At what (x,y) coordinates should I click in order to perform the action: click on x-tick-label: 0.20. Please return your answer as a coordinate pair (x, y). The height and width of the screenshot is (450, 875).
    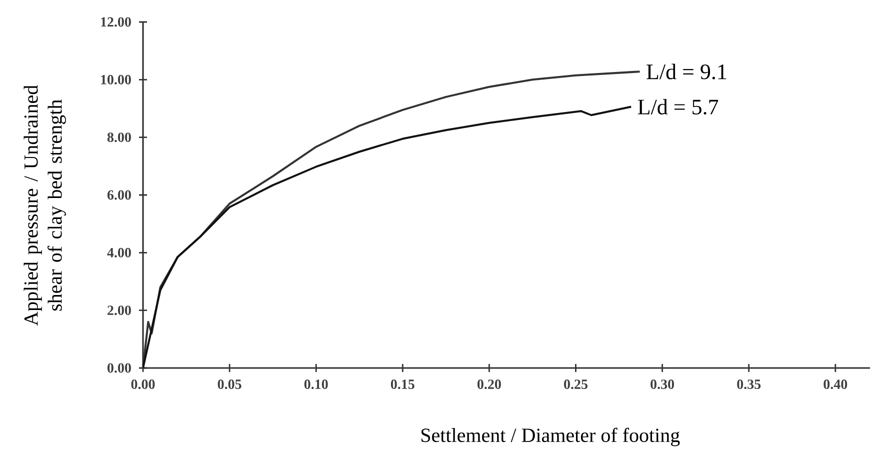
    Looking at the image, I should click on (489, 385).